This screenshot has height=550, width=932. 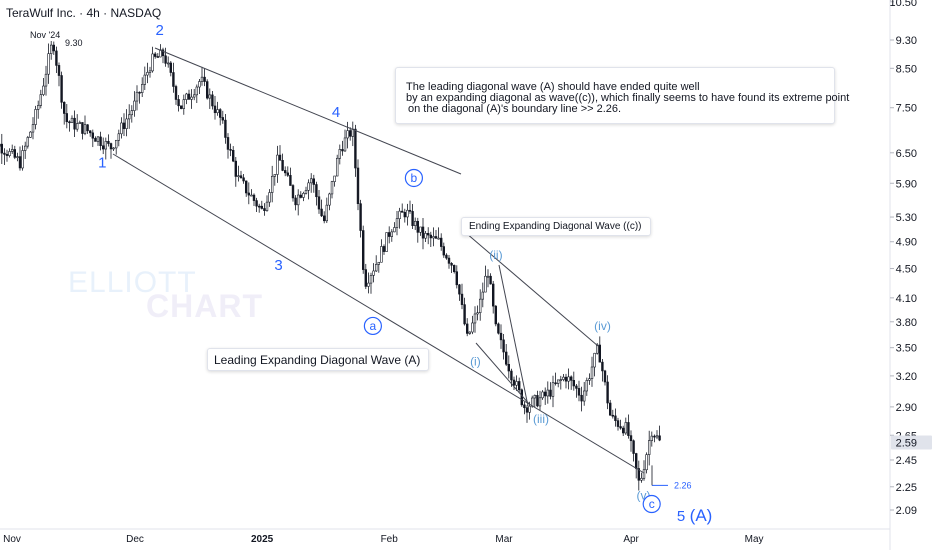 What do you see at coordinates (906, 69) in the screenshot?
I see `price-tick-label: 8.50` at bounding box center [906, 69].